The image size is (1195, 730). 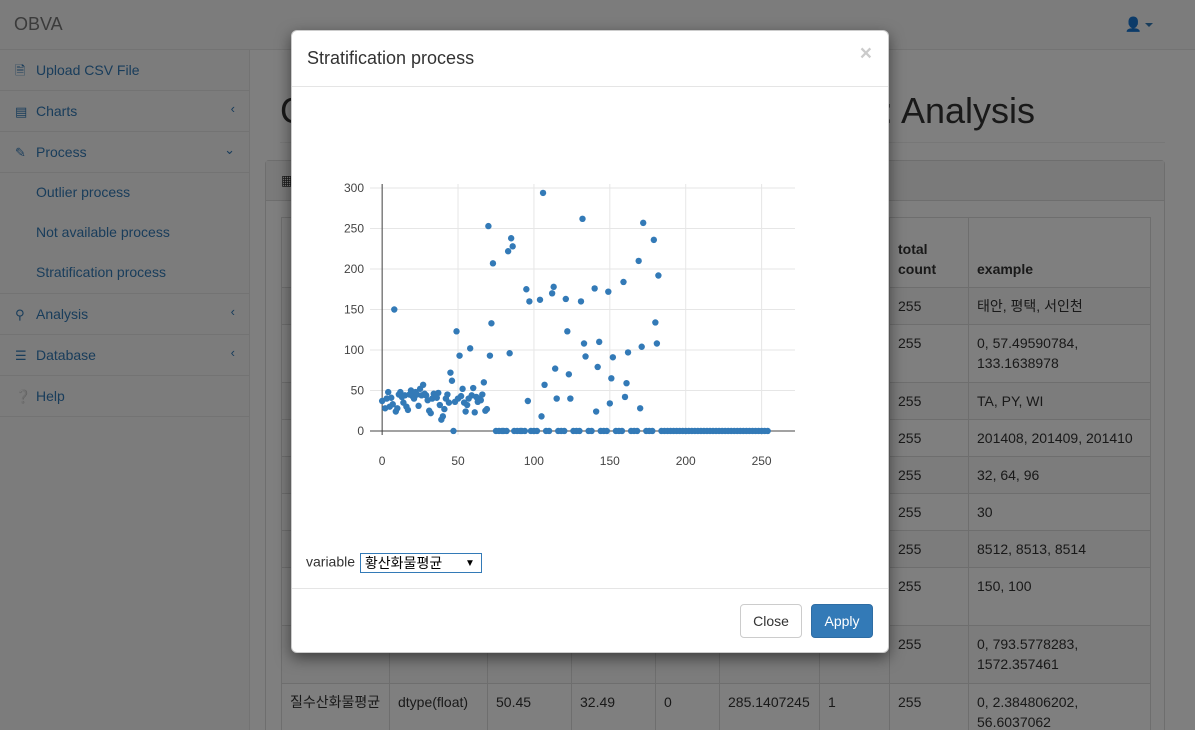 What do you see at coordinates (865, 53) in the screenshot?
I see `close-icon: ×` at bounding box center [865, 53].